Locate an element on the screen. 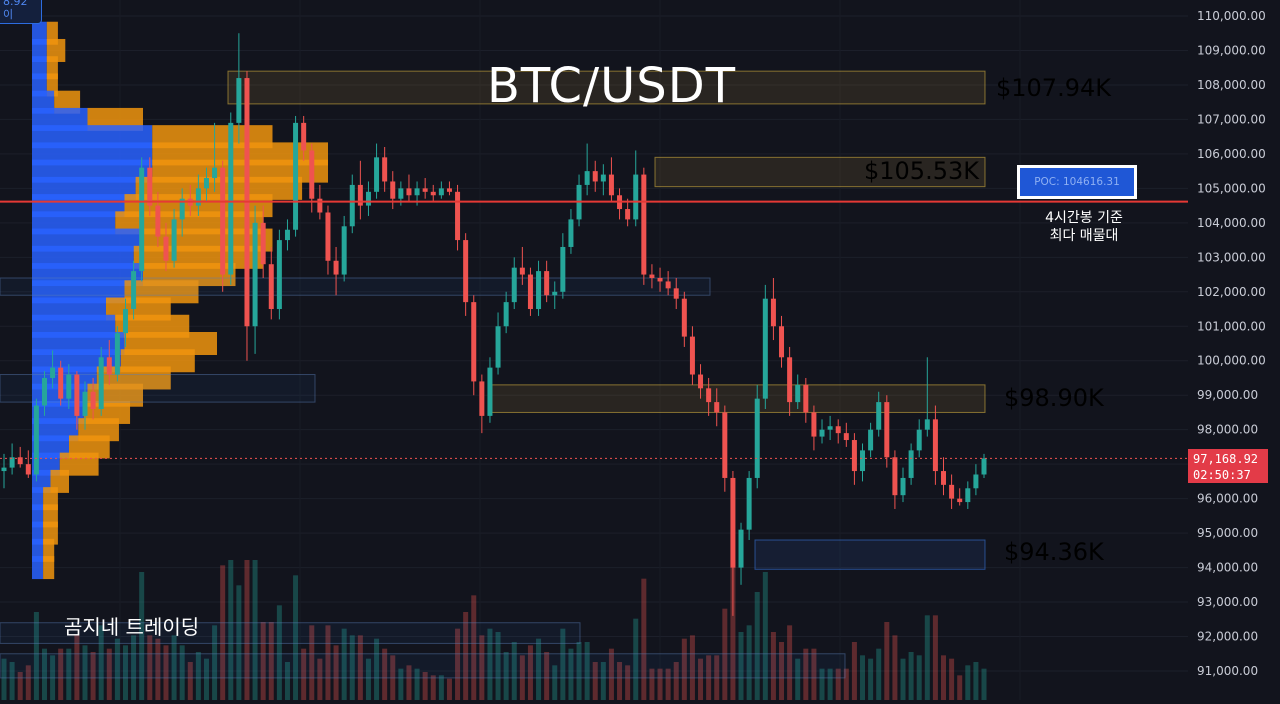  support-zone is located at coordinates (290, 633).